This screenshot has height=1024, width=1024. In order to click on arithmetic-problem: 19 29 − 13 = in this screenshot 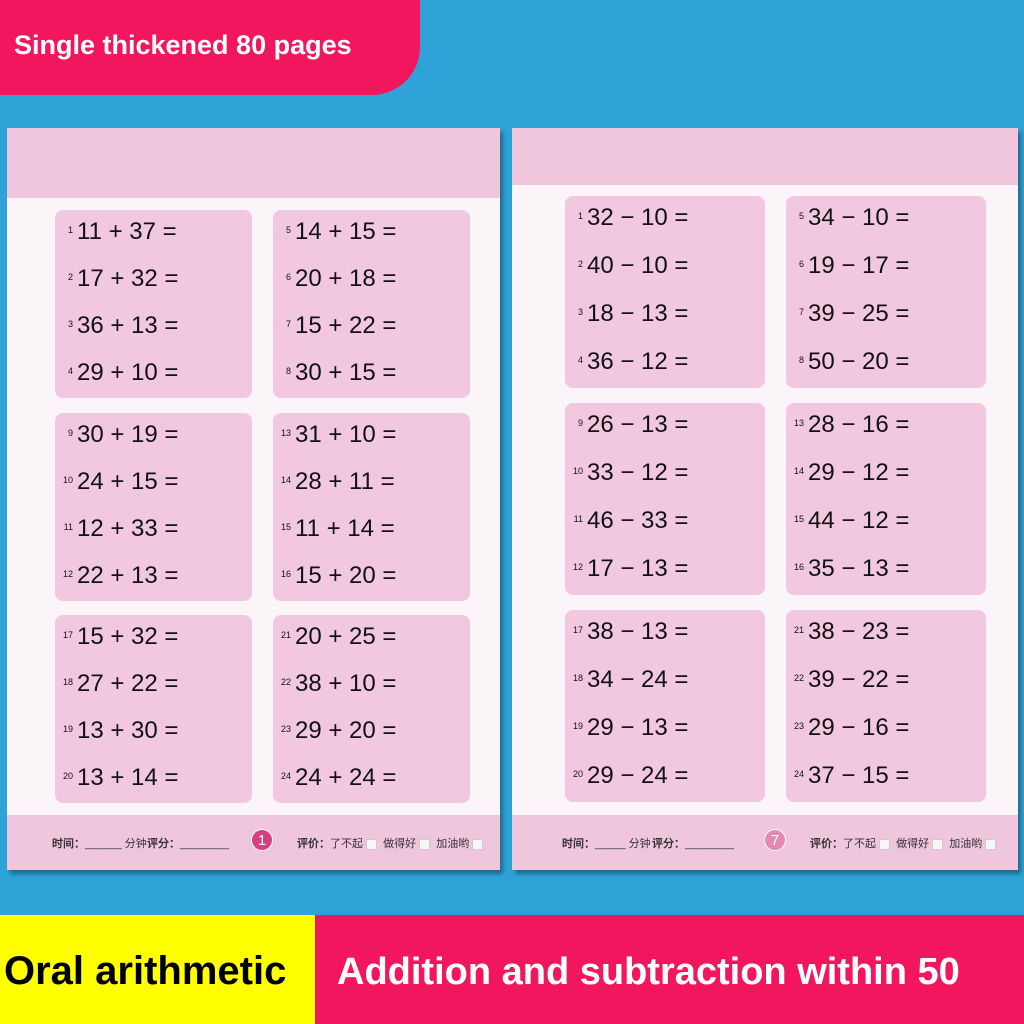, I will do `click(667, 734)`.